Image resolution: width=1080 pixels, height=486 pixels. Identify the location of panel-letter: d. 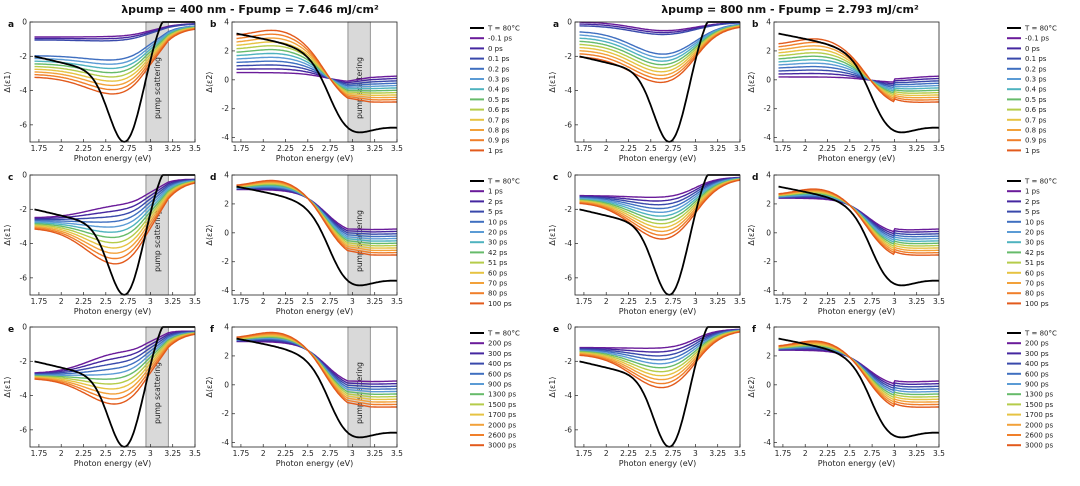
(213, 178).